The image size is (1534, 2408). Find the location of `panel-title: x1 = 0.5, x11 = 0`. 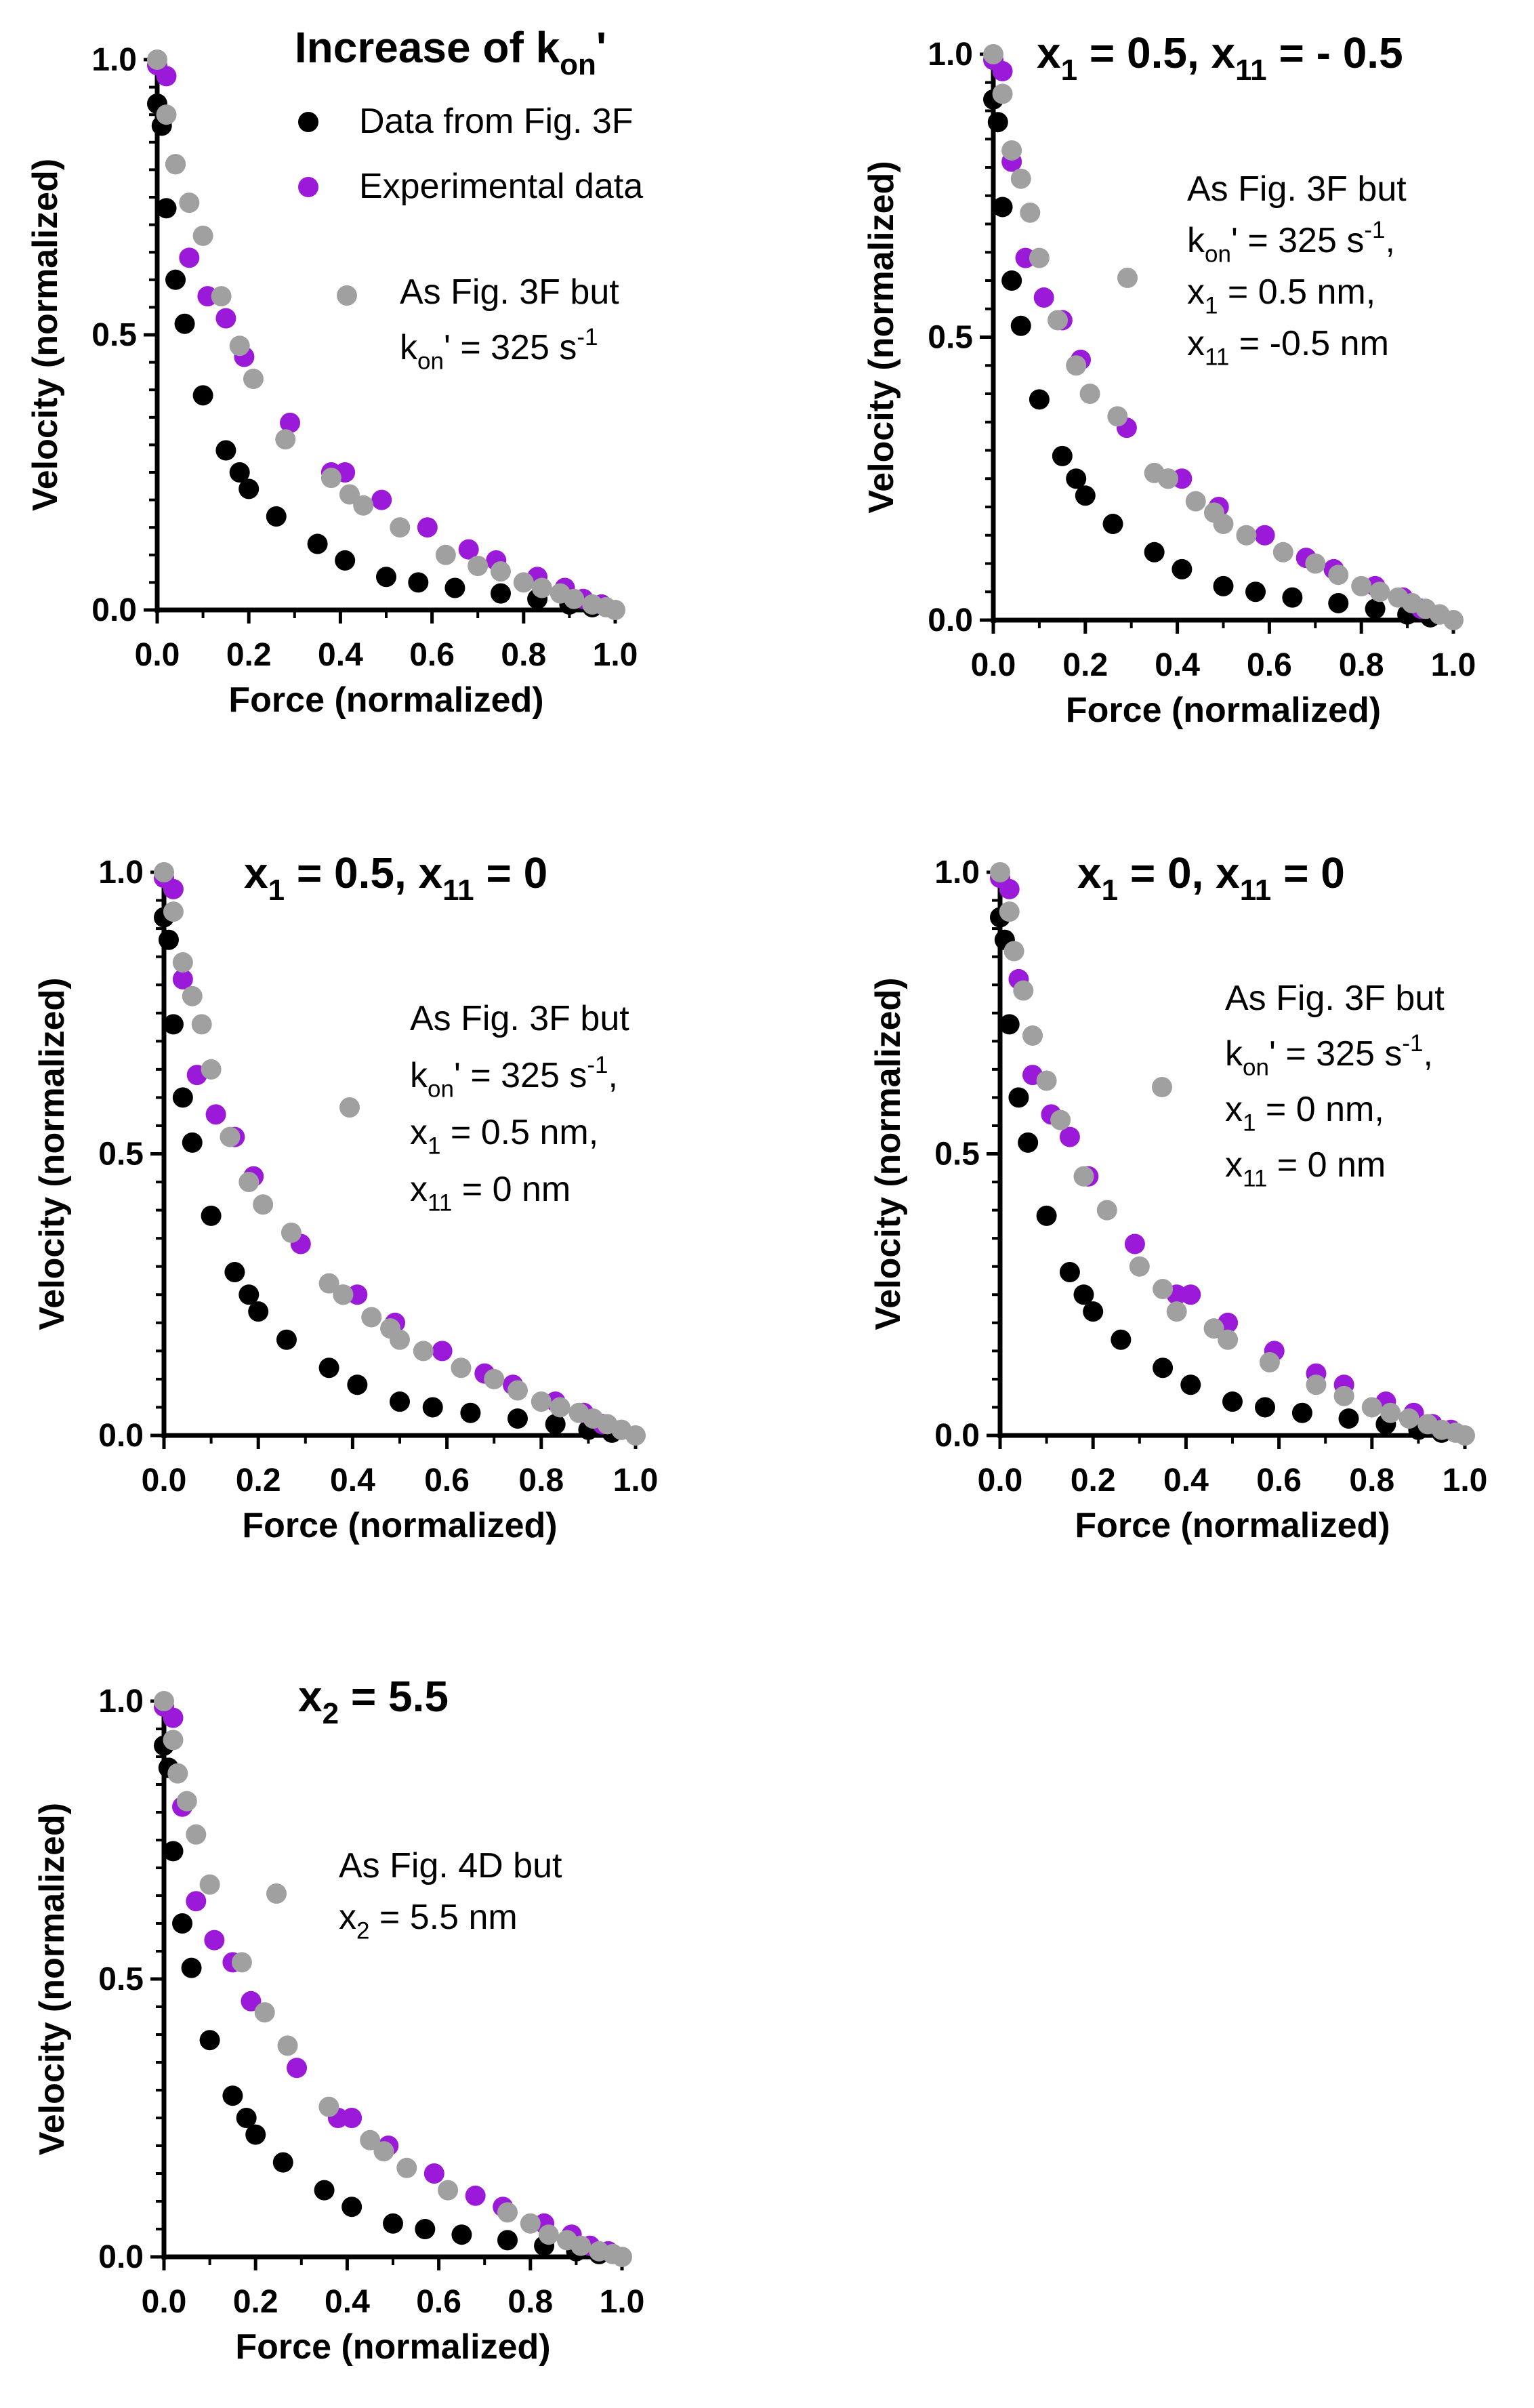

panel-title: x1 = 0.5, x11 = 0 is located at coordinates (396, 878).